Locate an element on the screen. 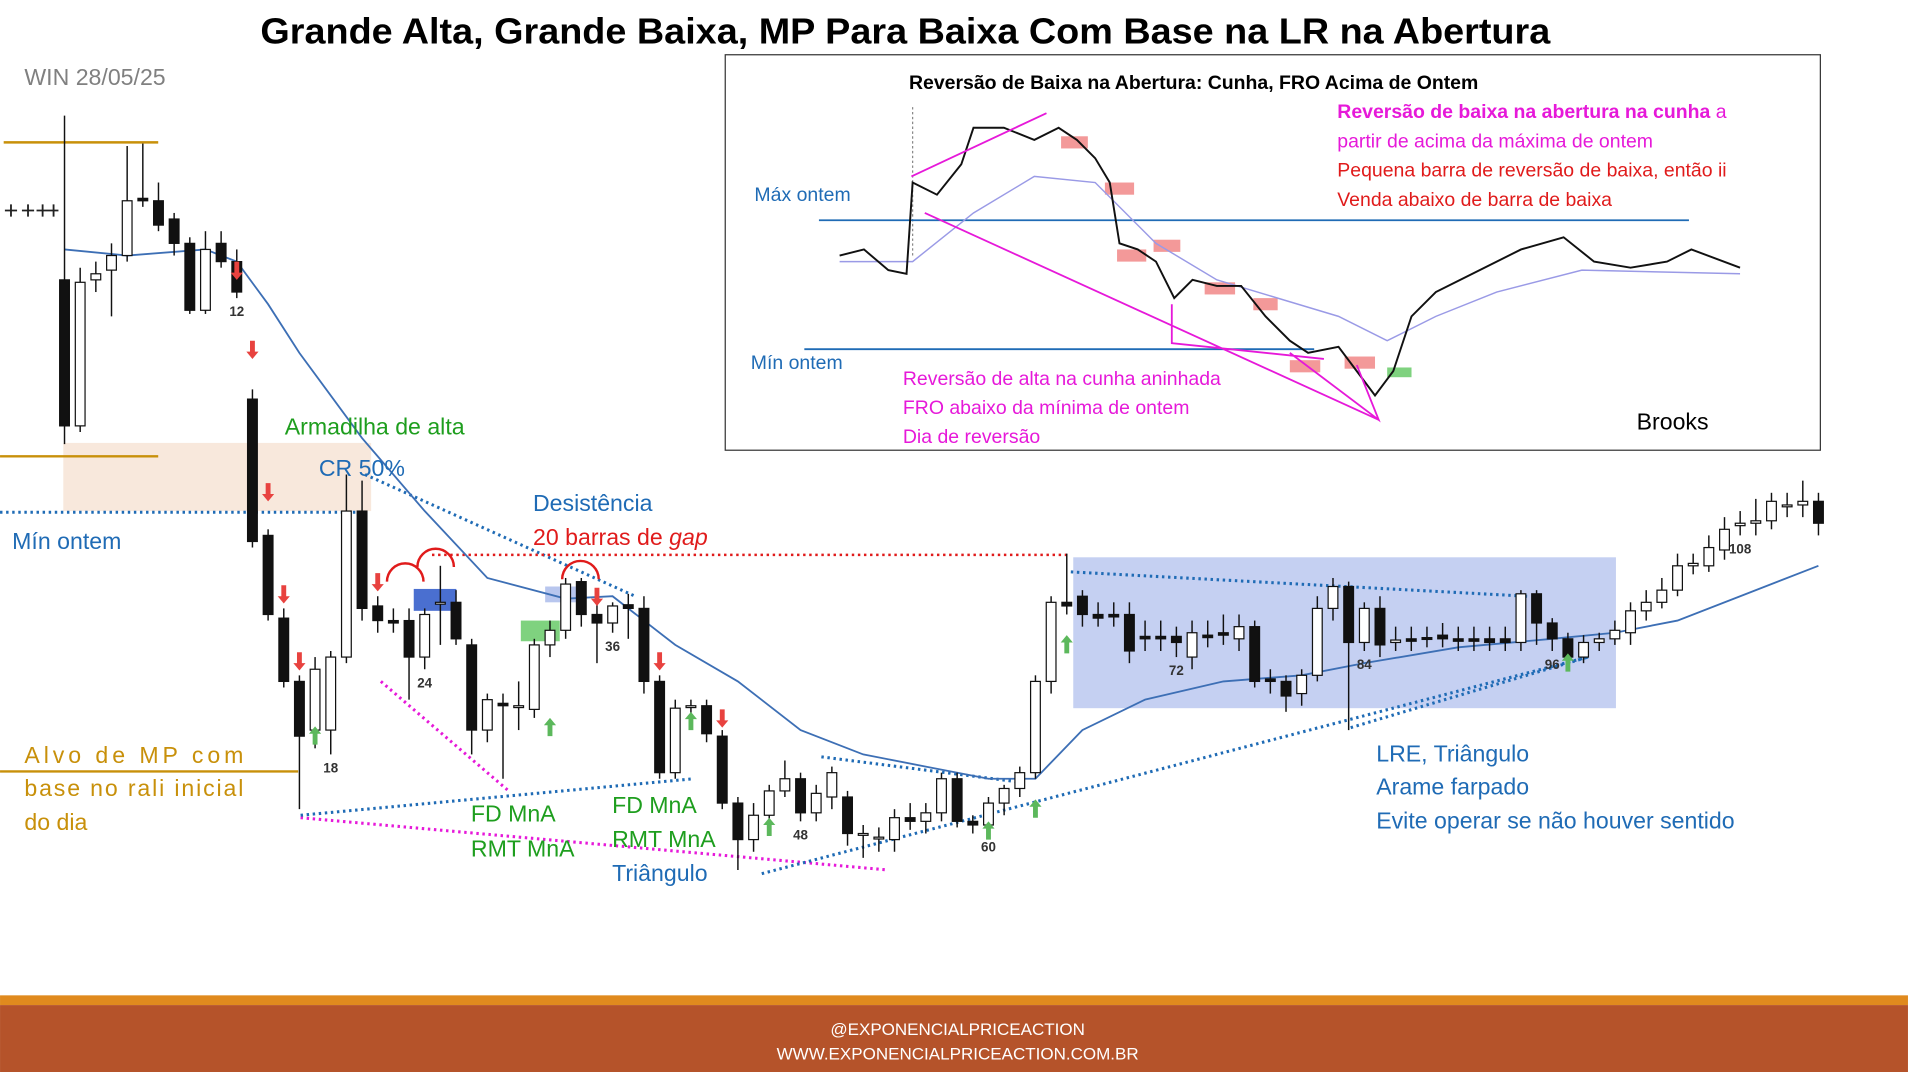  bar-number: 12 is located at coordinates (236, 311).